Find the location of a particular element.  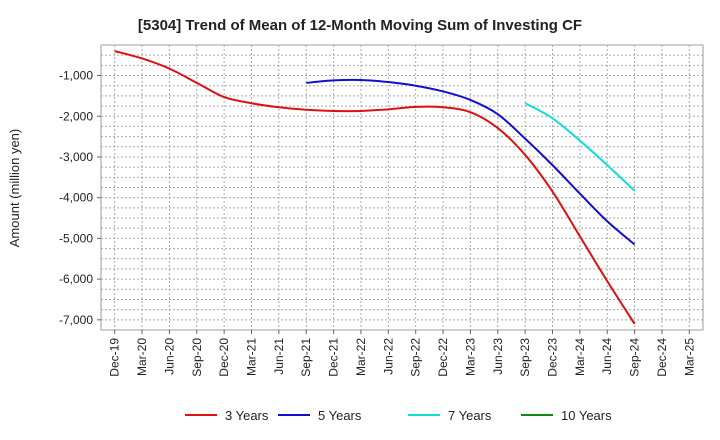

y-tick-label: -6,000 is located at coordinates (76, 279).